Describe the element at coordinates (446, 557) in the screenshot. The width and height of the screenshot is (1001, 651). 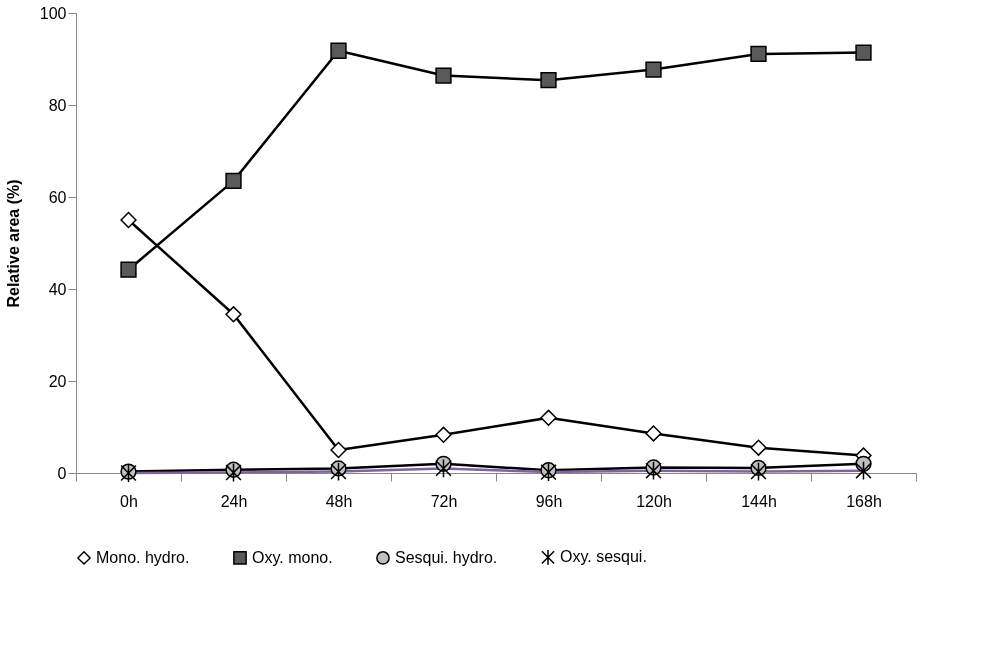
I see `legend-label: Sesqui. hydro.` at that location.